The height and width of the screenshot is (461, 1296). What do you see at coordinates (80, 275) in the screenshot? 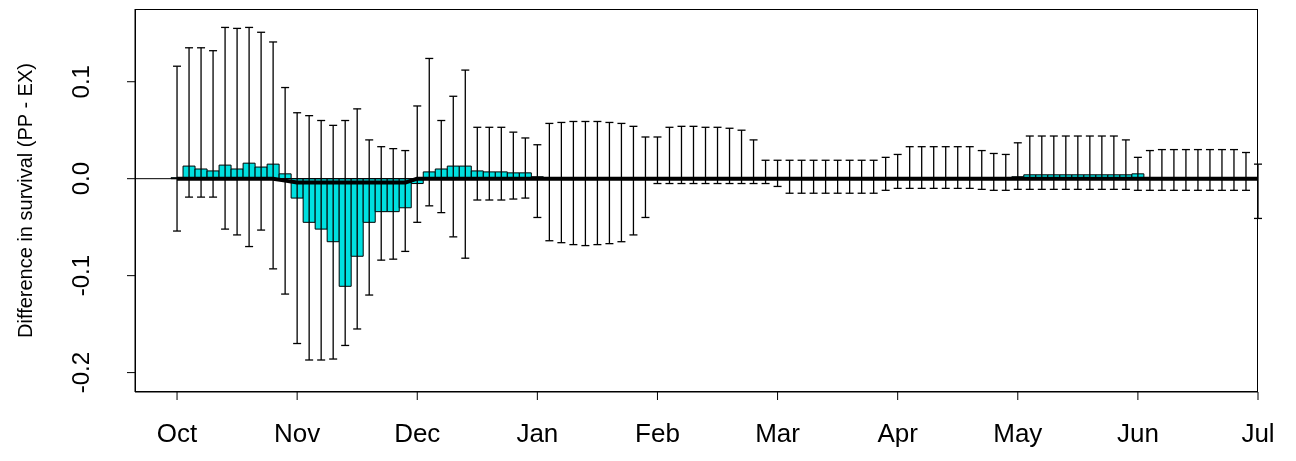
I see `y-tick-label: -0.1` at bounding box center [80, 275].